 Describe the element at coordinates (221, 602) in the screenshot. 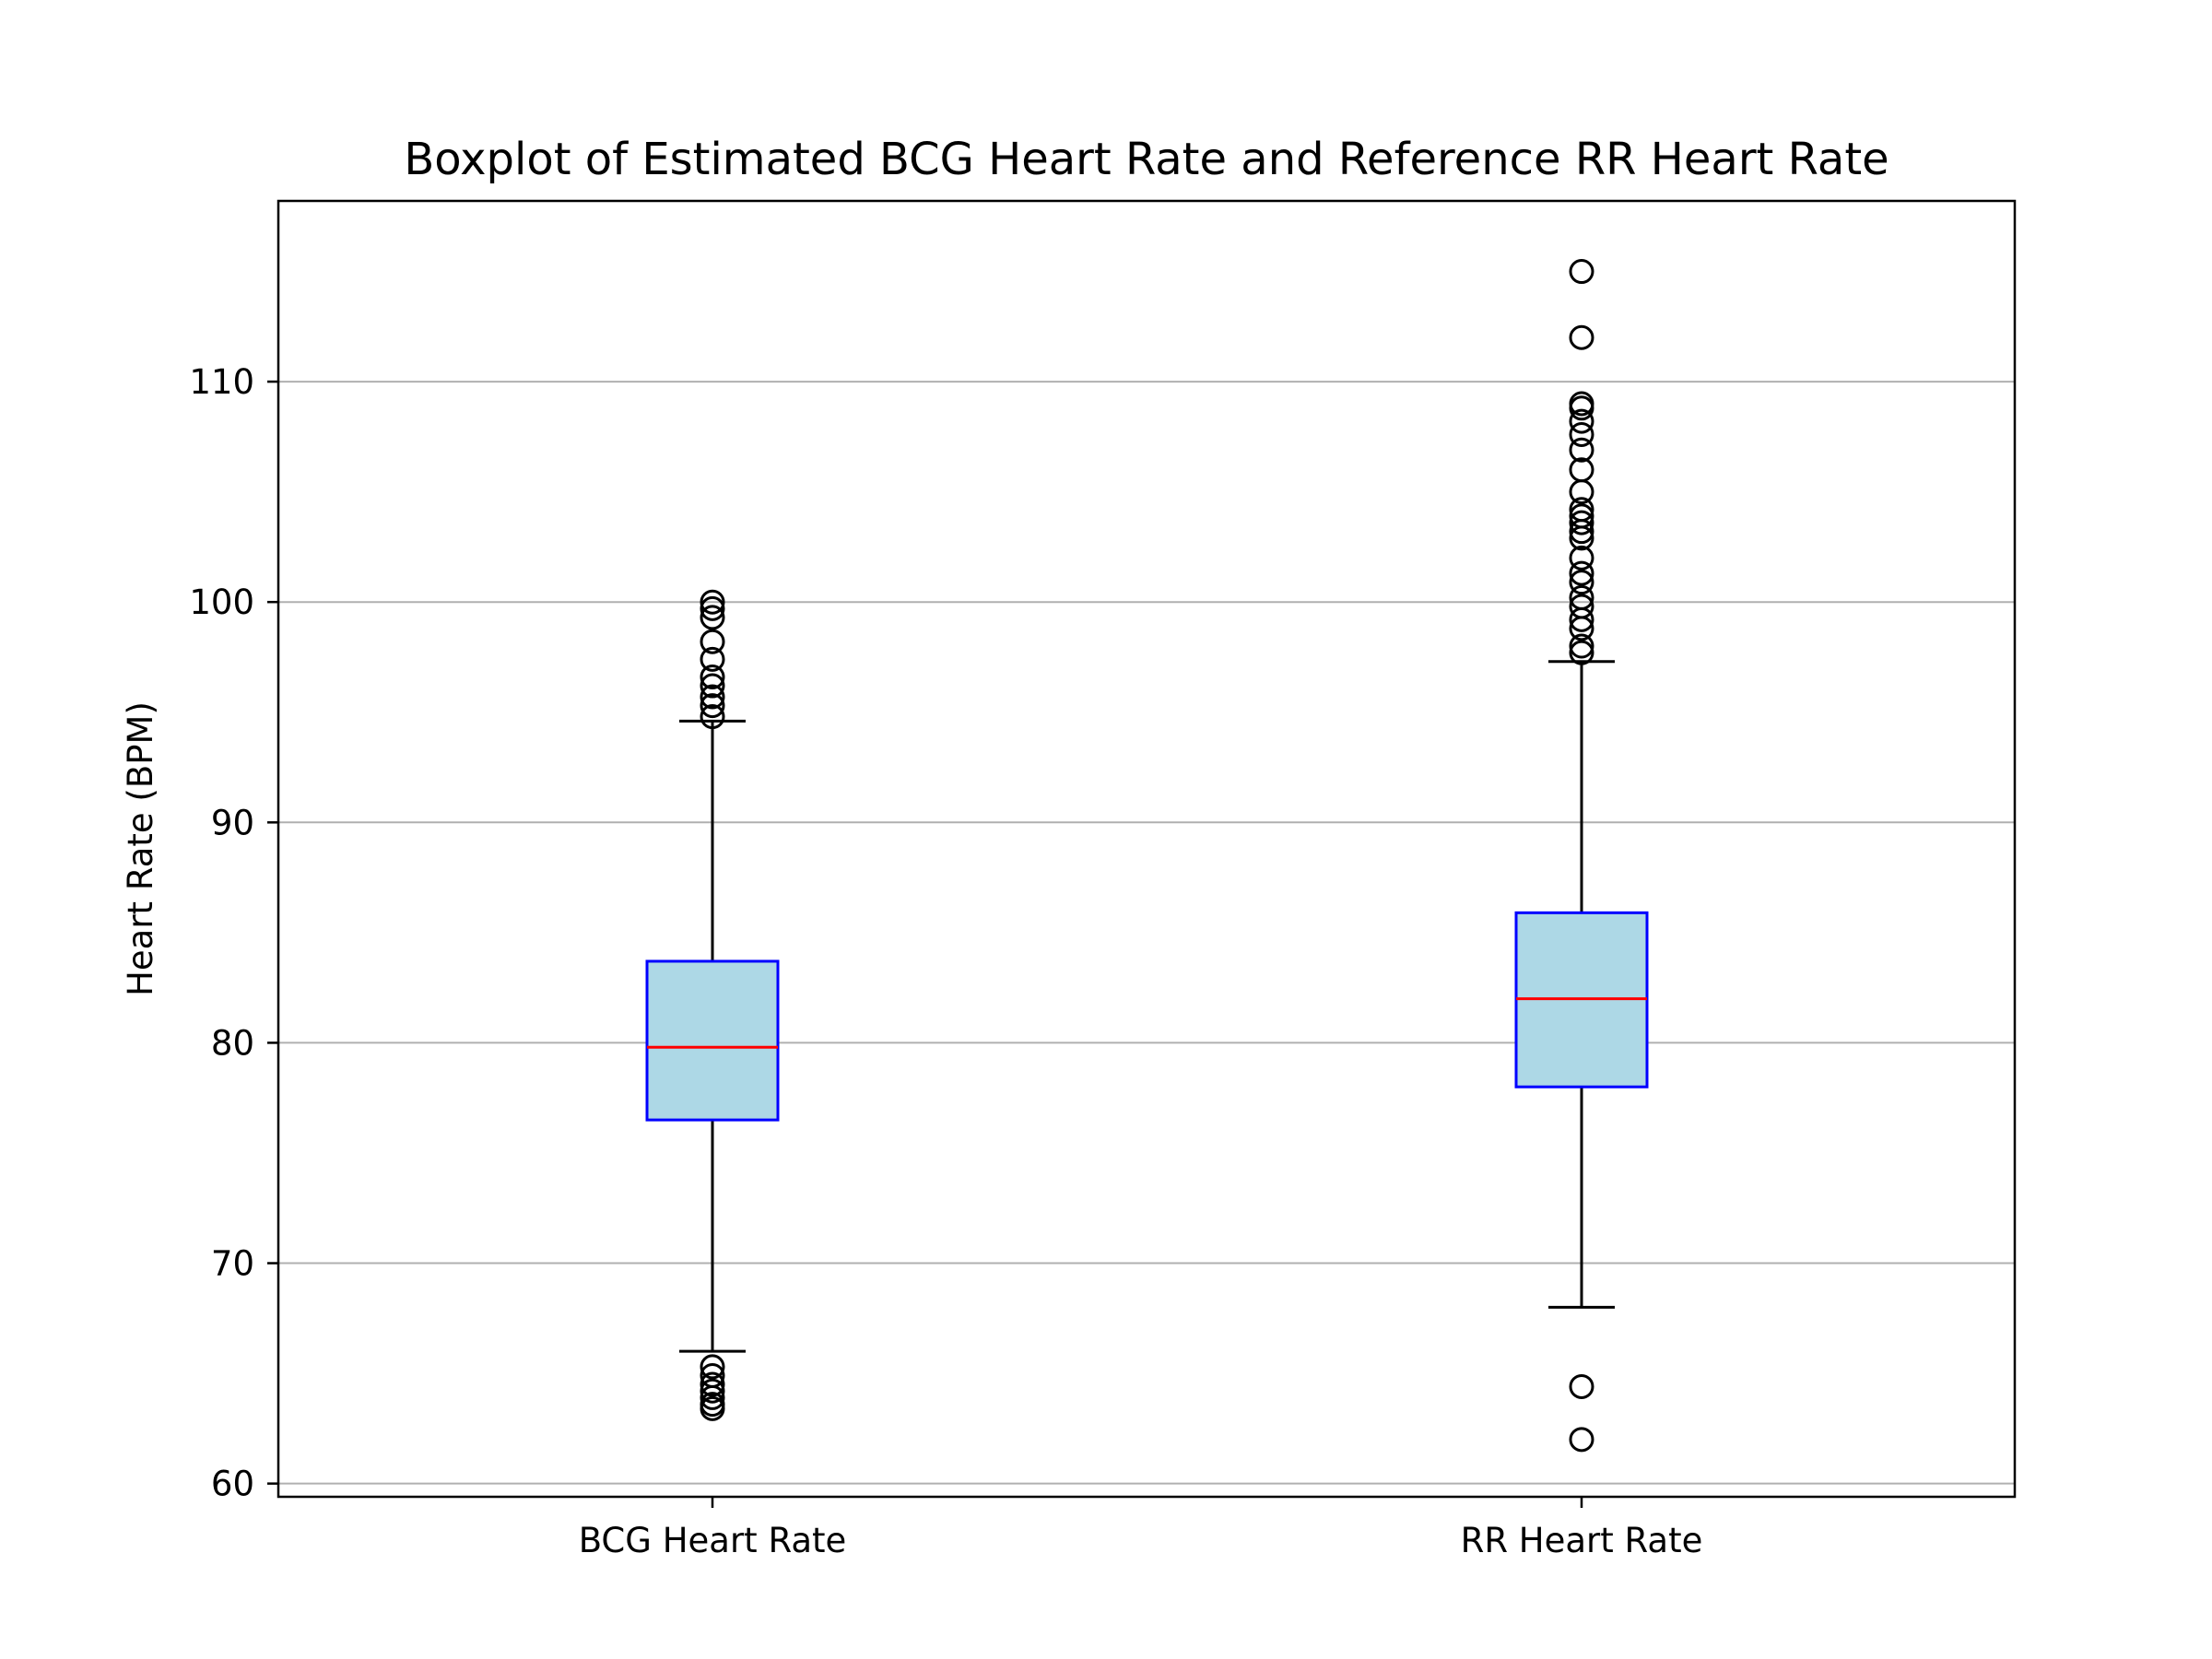

I see `y-tick-label: 100` at that location.